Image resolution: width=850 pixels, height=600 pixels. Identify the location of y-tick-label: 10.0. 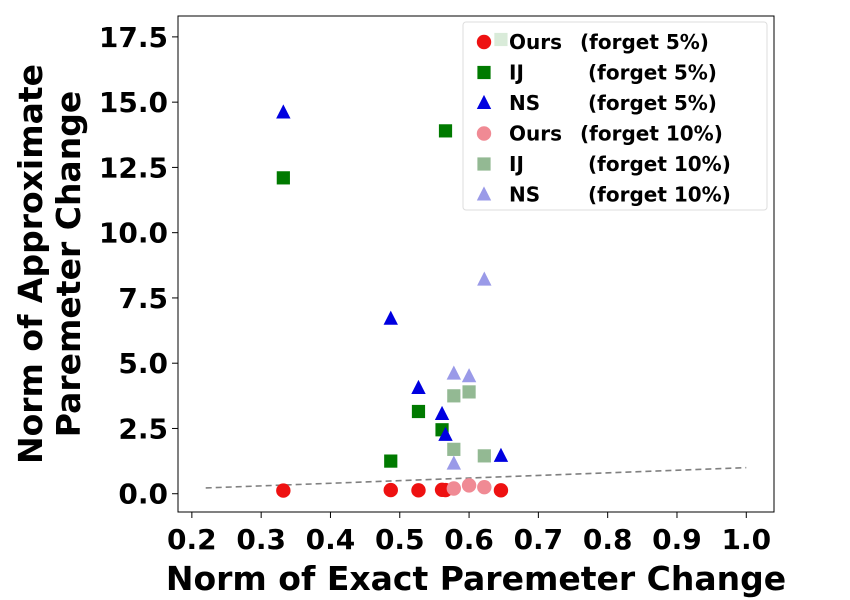
(133, 233).